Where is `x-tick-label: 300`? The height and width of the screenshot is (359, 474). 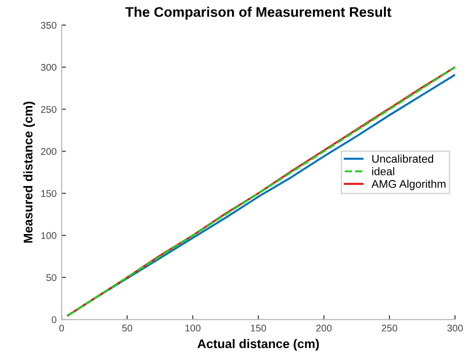
x-tick-label: 300 is located at coordinates (455, 328).